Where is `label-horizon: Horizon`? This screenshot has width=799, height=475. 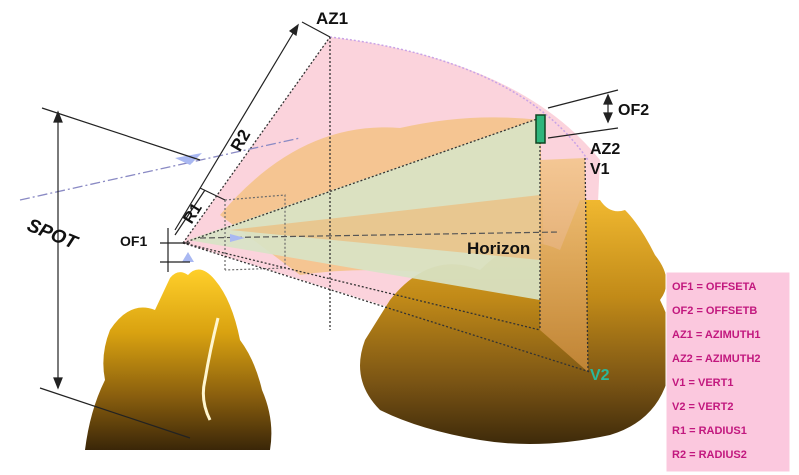
label-horizon: Horizon is located at coordinates (498, 248).